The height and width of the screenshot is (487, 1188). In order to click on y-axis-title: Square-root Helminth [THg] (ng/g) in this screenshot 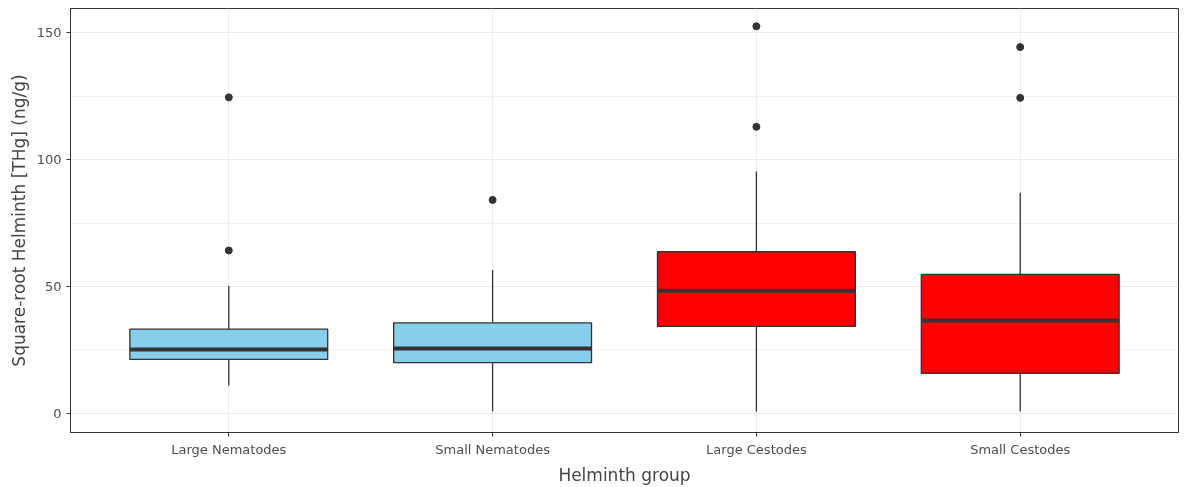, I will do `click(18, 220)`.